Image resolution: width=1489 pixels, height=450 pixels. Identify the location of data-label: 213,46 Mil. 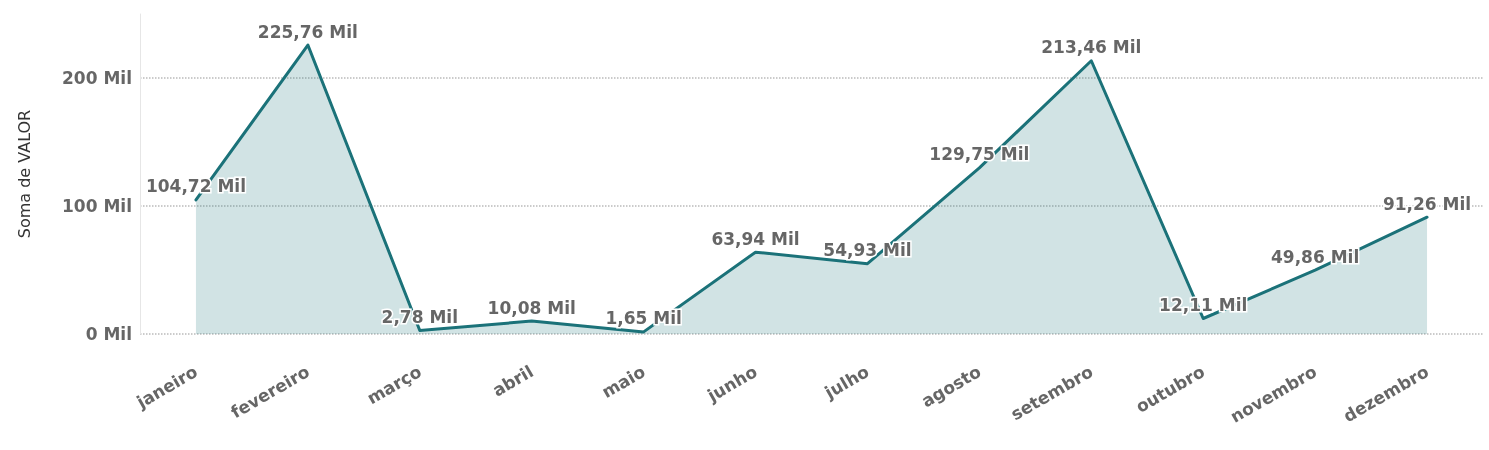
(1091, 47).